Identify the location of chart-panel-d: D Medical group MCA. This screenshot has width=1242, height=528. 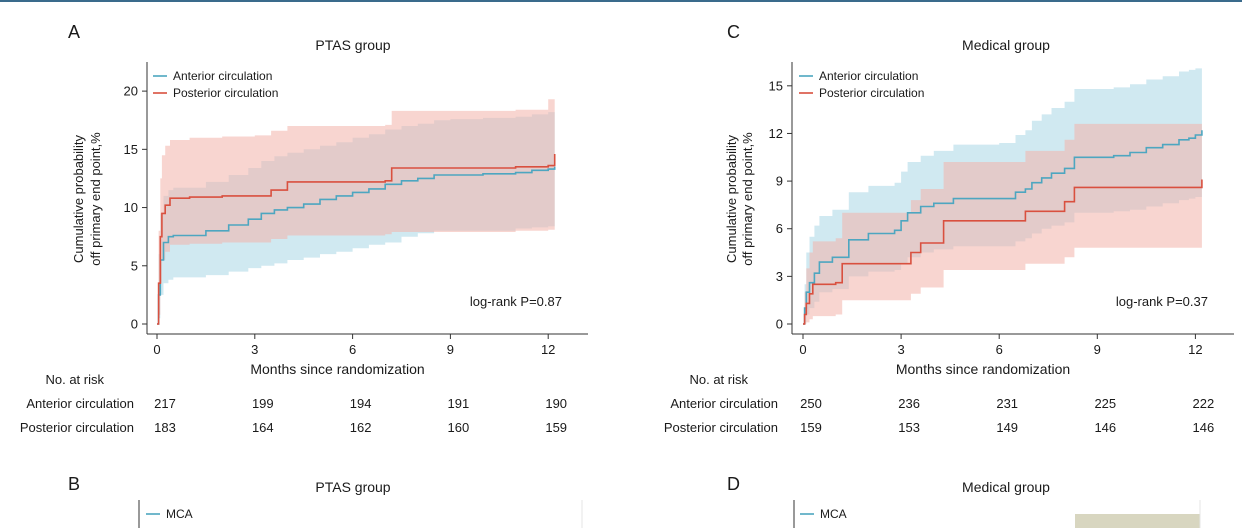
(964, 501).